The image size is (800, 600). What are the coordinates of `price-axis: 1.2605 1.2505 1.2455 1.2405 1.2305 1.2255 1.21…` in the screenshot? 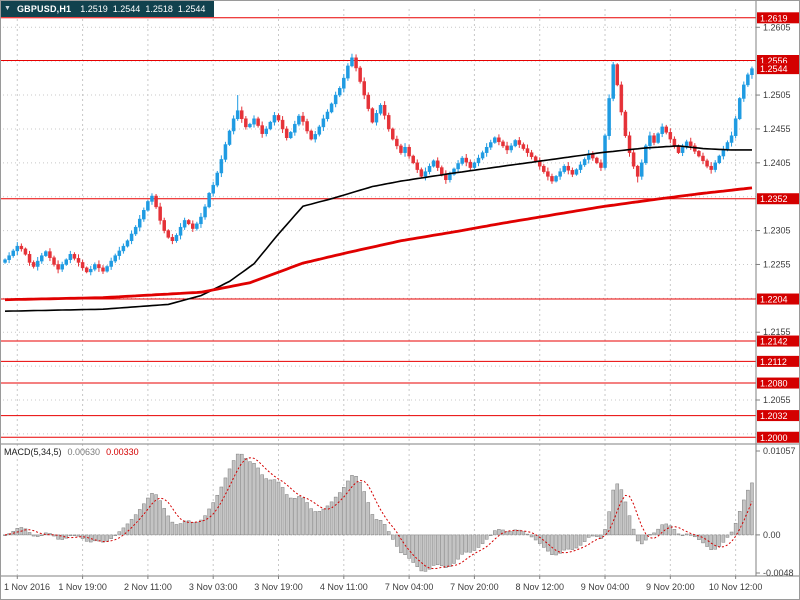 It's located at (778, 227).